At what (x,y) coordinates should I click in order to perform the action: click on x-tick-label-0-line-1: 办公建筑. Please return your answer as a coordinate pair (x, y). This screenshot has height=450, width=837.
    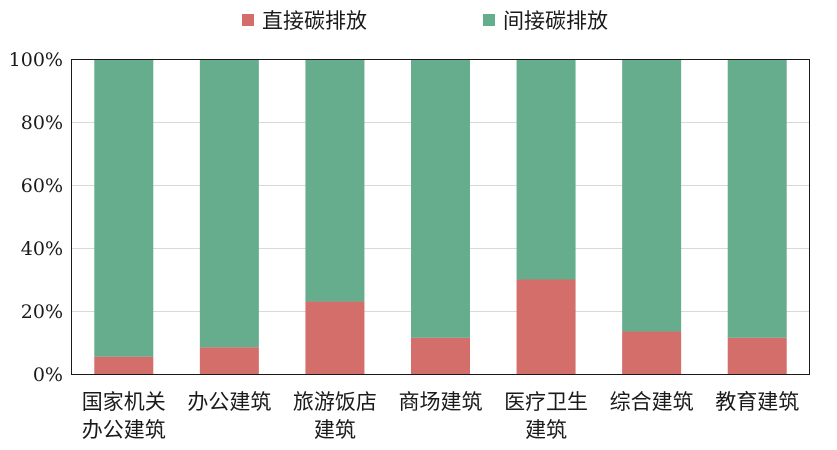
    Looking at the image, I should click on (124, 430).